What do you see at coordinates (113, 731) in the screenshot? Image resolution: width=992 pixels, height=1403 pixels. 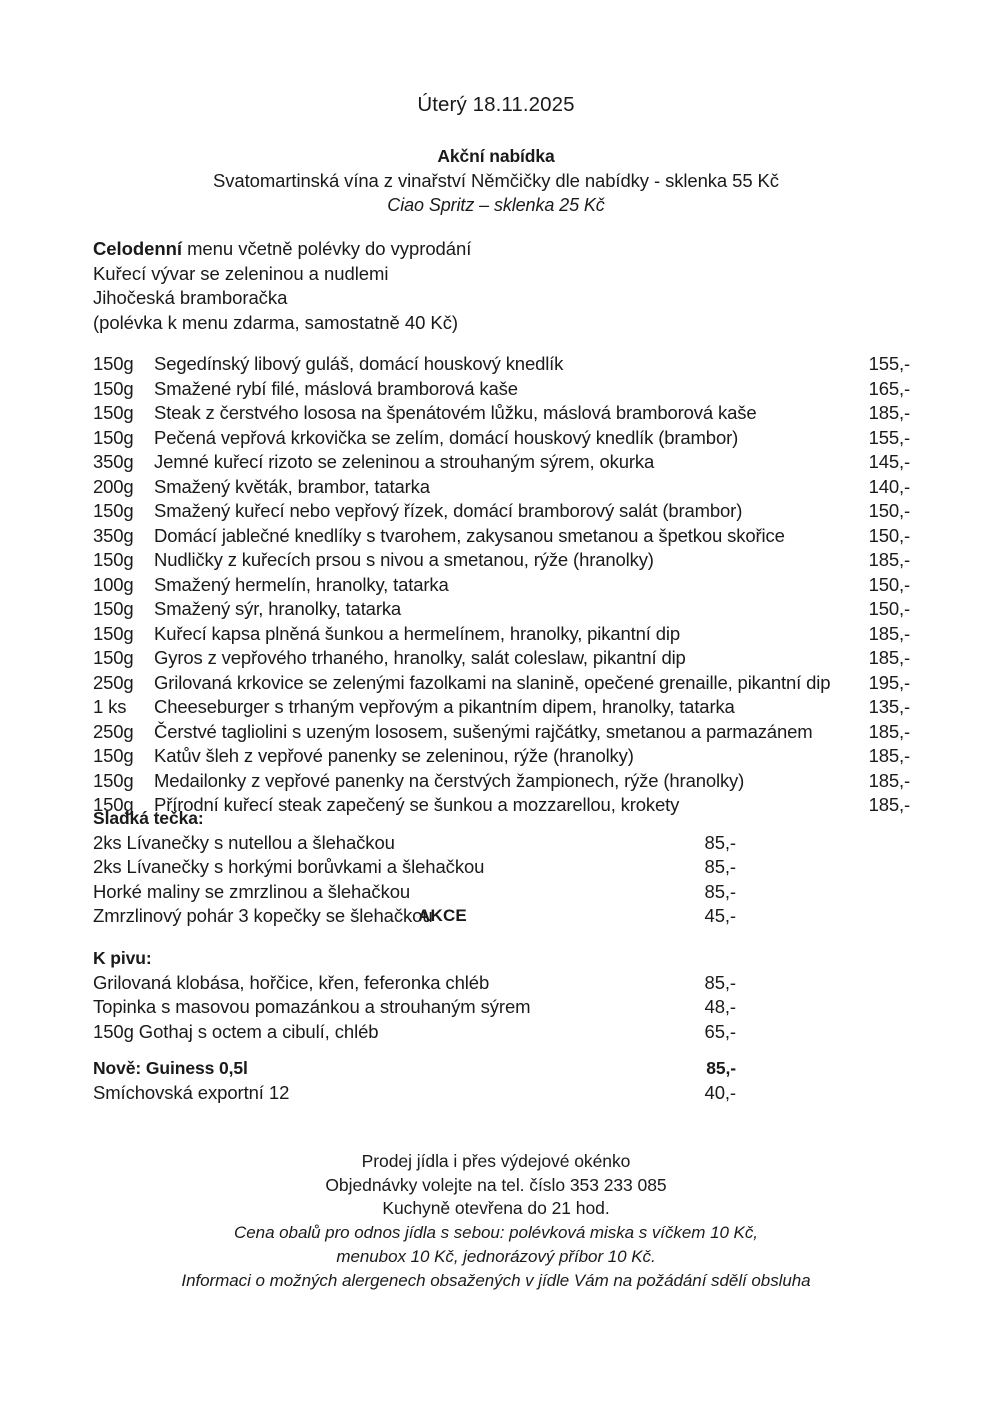 I see `menu-item-weight: 250g` at bounding box center [113, 731].